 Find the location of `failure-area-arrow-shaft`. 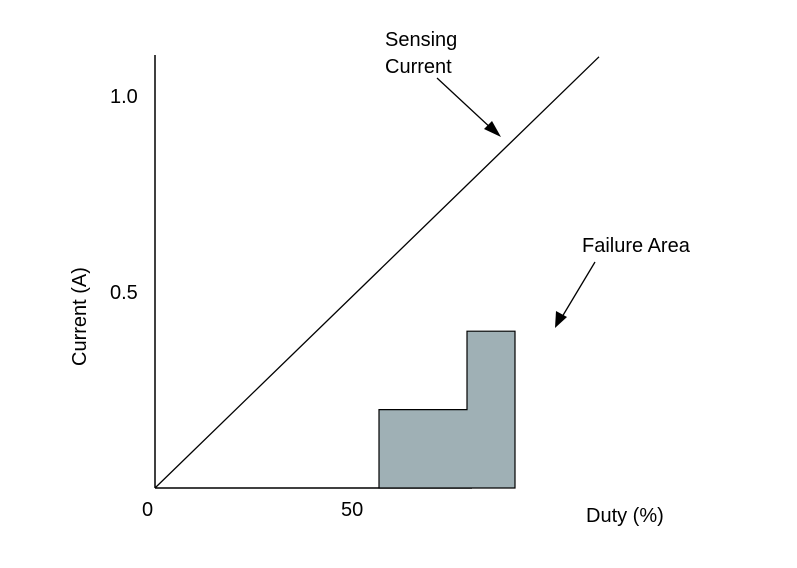

failure-area-arrow-shaft is located at coordinates (578, 289).